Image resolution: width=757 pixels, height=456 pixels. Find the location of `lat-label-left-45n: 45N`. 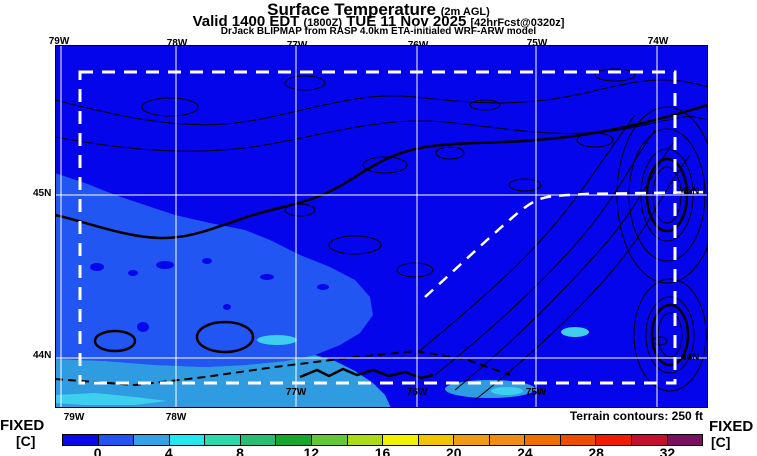

lat-label-left-45n: 45N is located at coordinates (42, 193).